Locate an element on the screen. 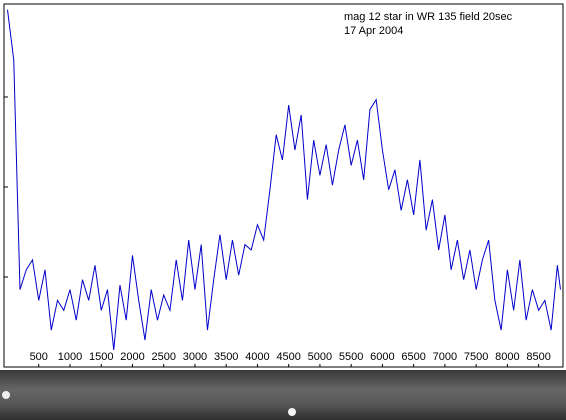 Image resolution: width=566 pixels, height=420 pixels. x-tick-label: 8500 is located at coordinates (538, 357).